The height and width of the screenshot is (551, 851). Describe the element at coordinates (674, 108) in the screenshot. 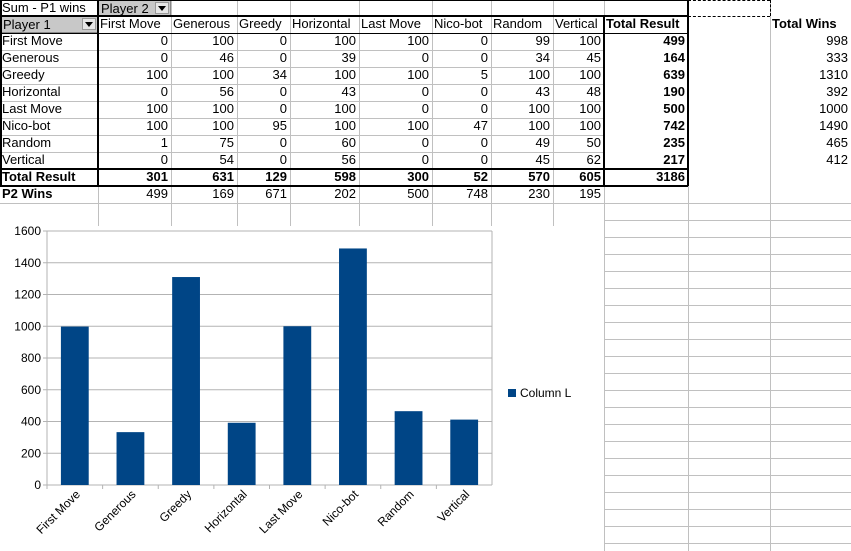

I see `row-total-cell: 500` at that location.